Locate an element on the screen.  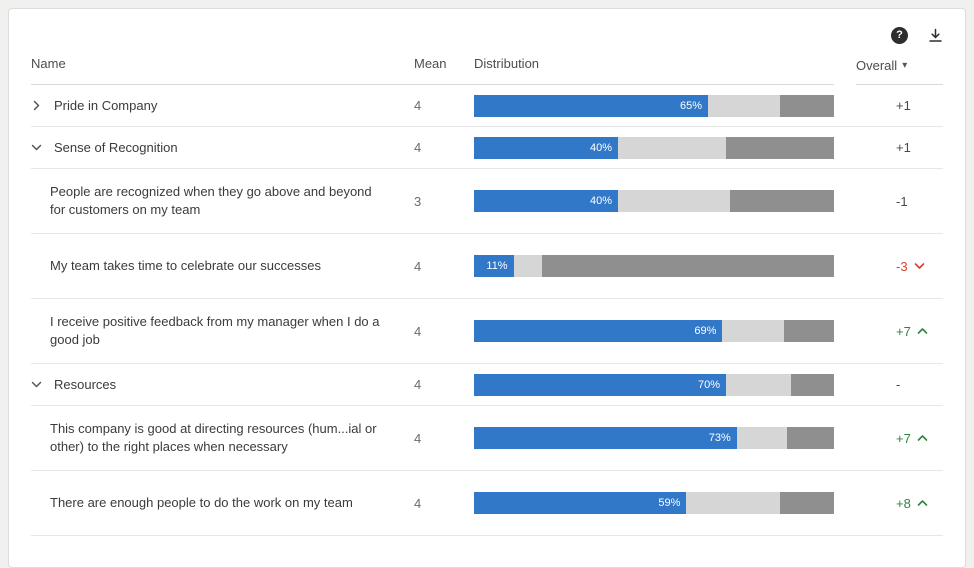
help-icon: ? is located at coordinates (899, 35).